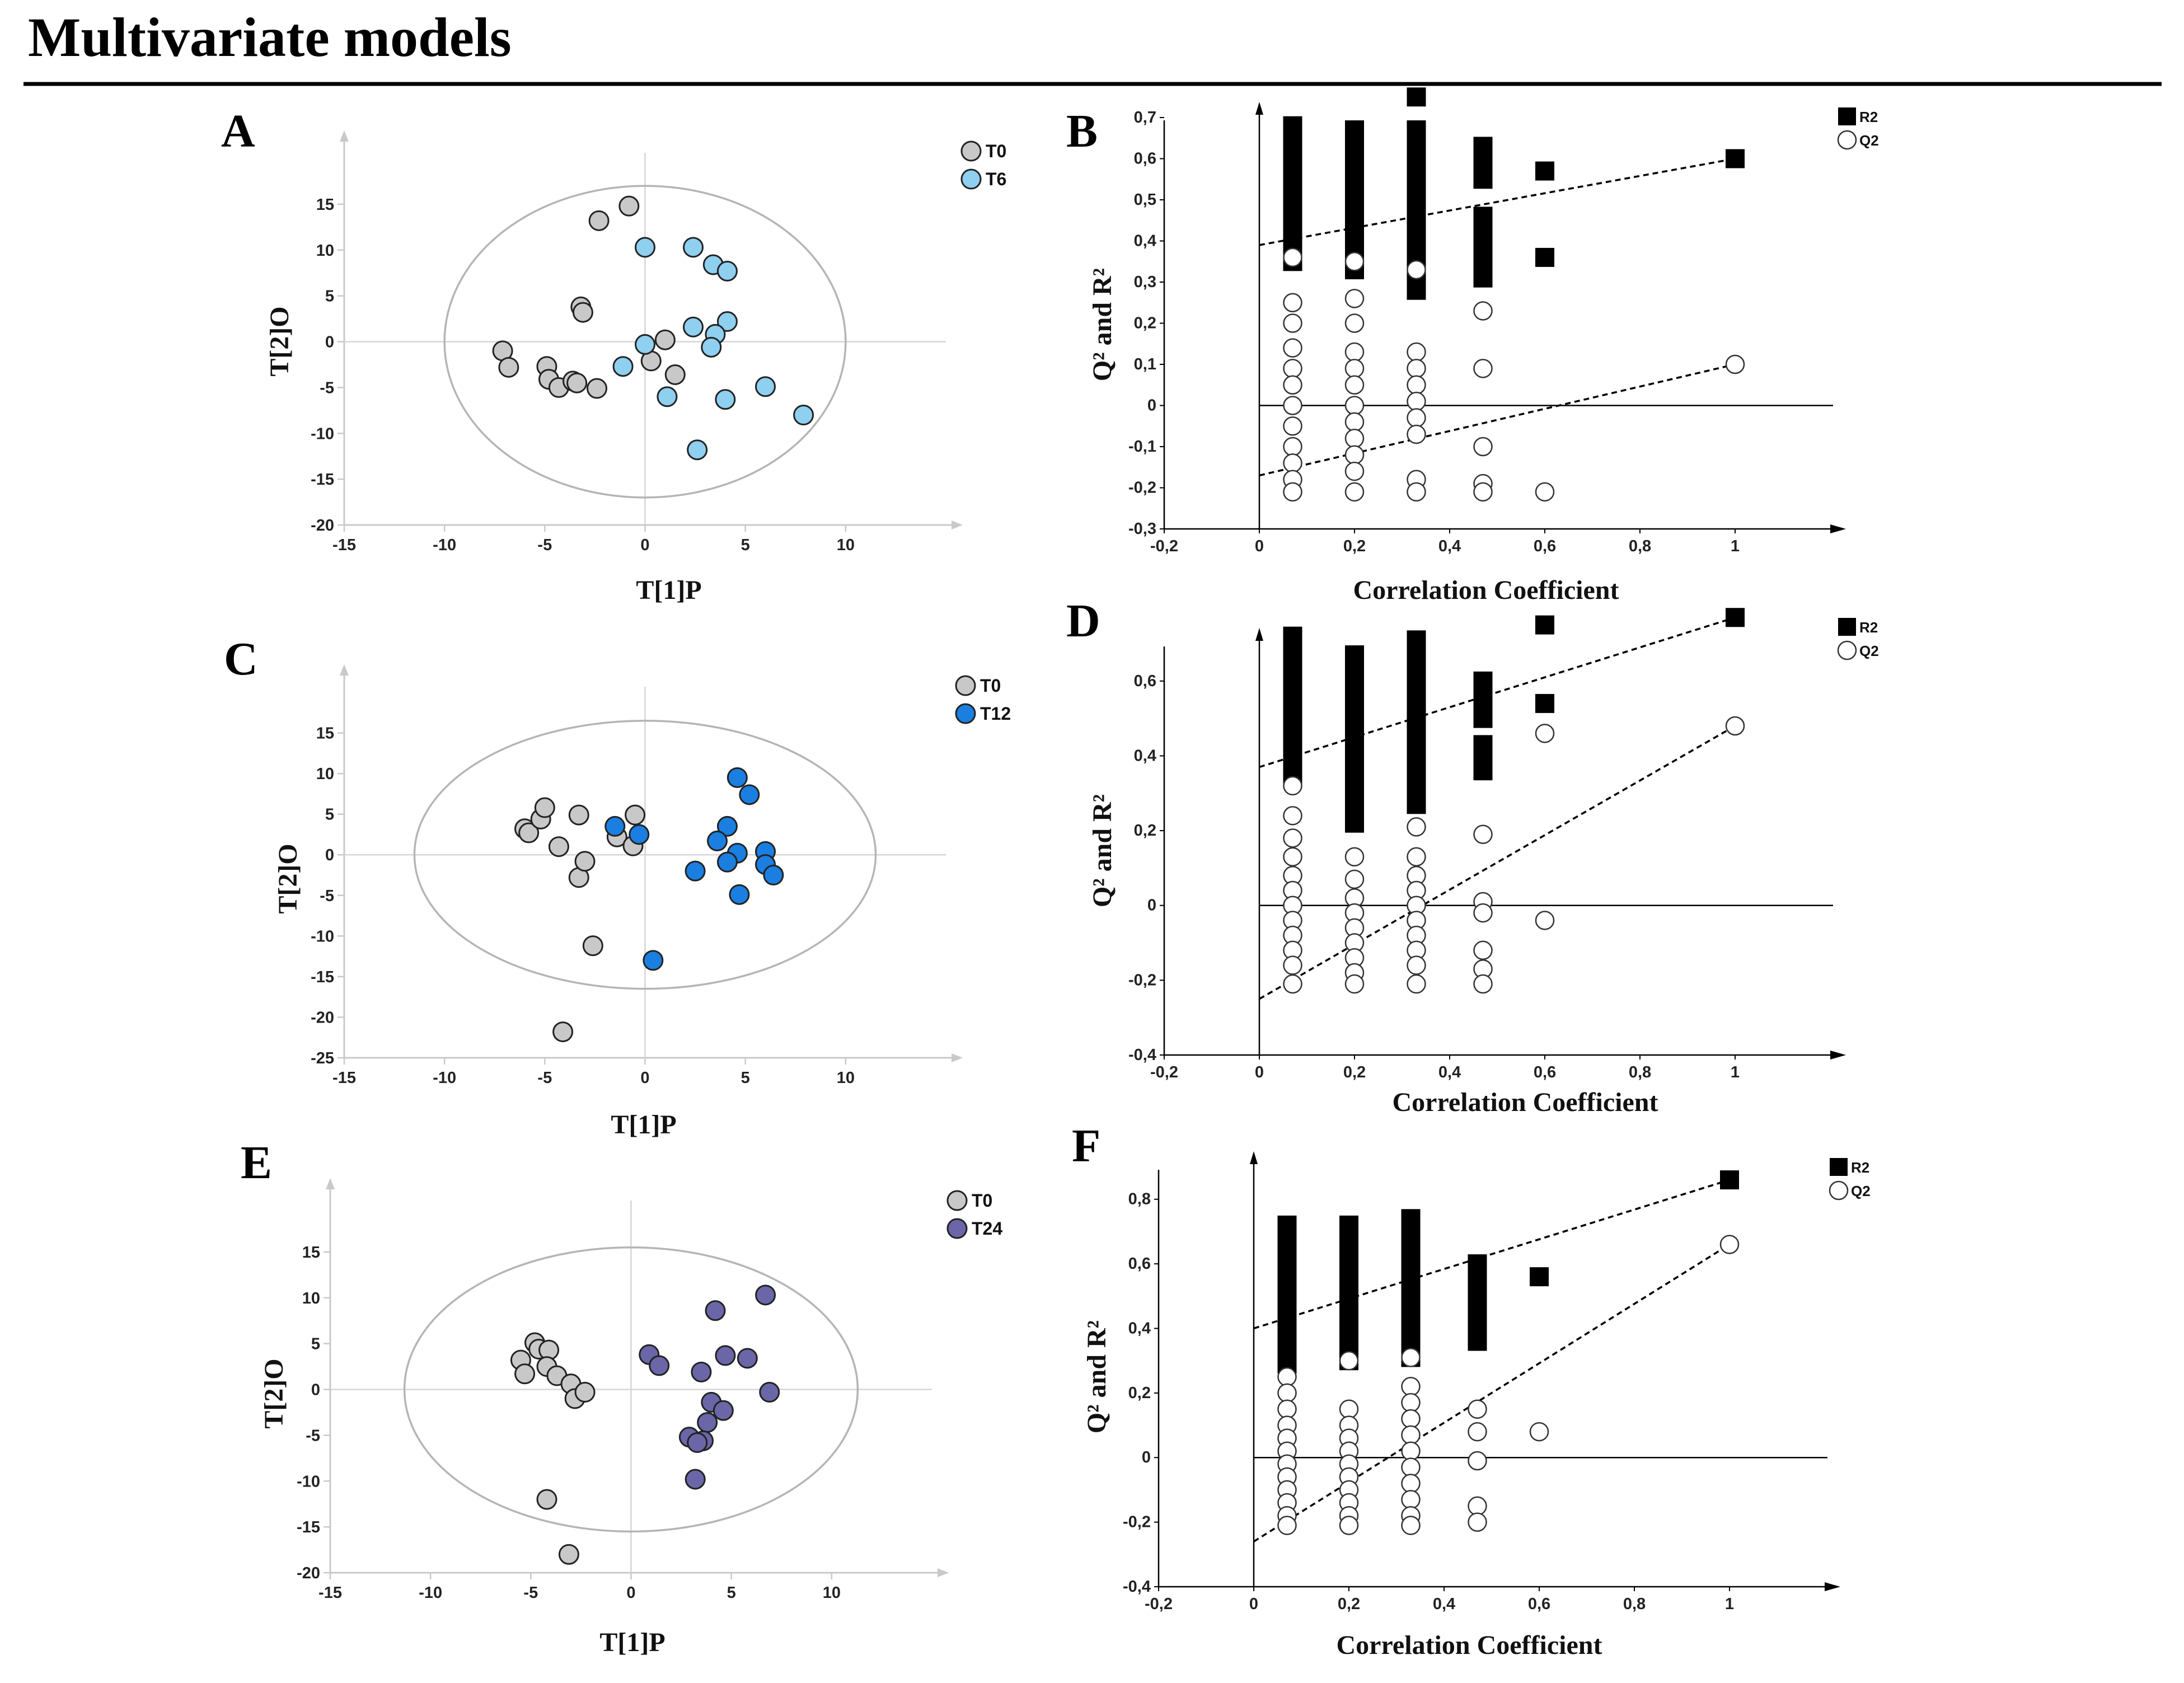 The image size is (2184, 1683). What do you see at coordinates (645, 342) in the screenshot?
I see `hotelling-ellipse` at bounding box center [645, 342].